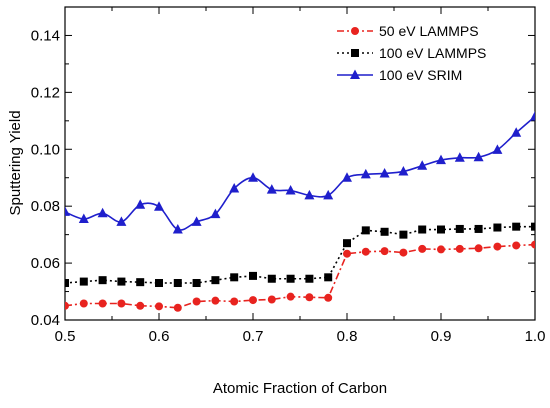 The height and width of the screenshot is (408, 550). What do you see at coordinates (45, 320) in the screenshot?
I see `y-tick-label: 0.04` at bounding box center [45, 320].